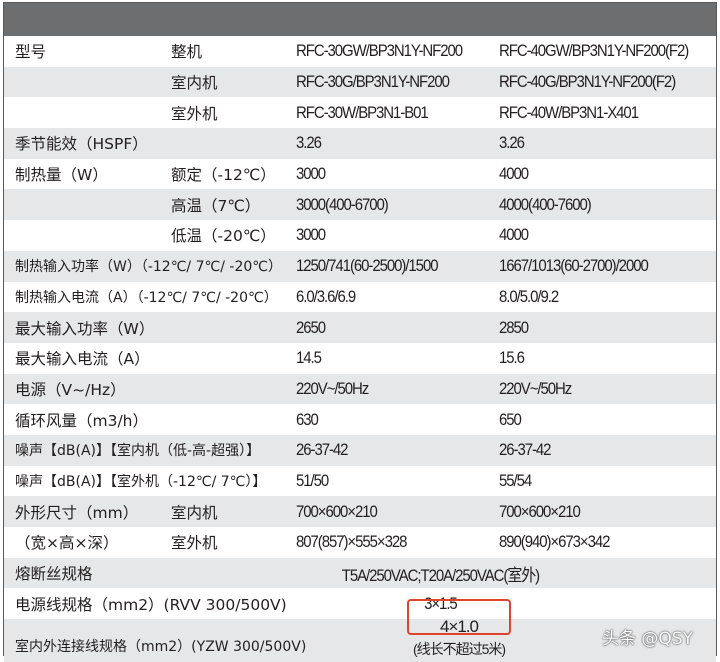 Image resolution: width=720 pixels, height=662 pixels. Describe the element at coordinates (587, 82) in the screenshot. I see `value-model-40: RFC-40G/BP3N1Y-NF200(F2)` at that location.